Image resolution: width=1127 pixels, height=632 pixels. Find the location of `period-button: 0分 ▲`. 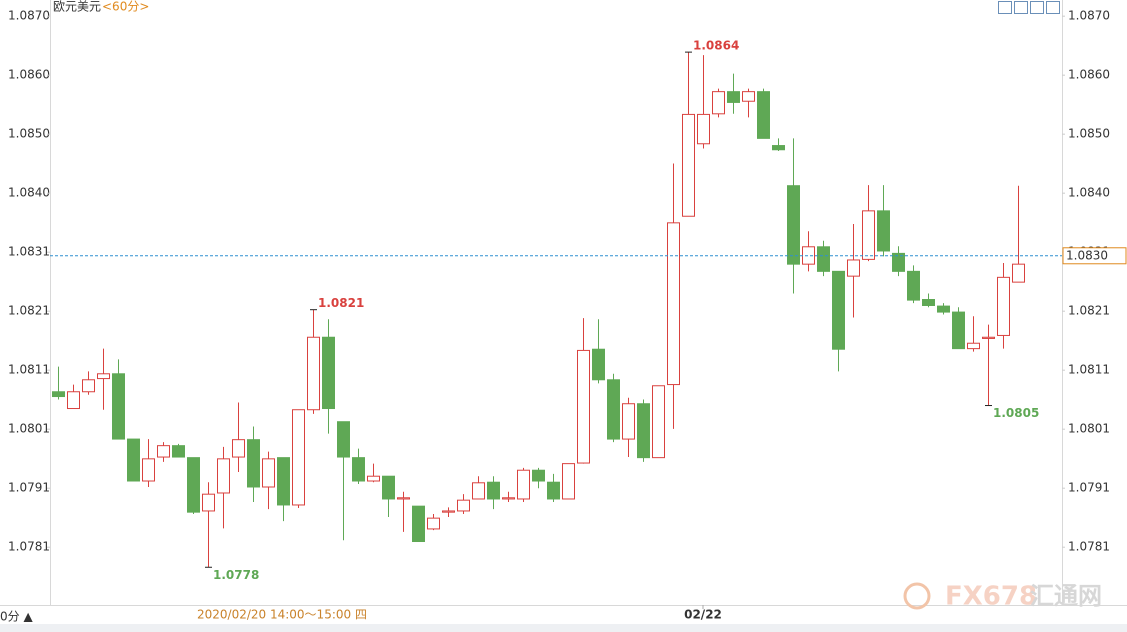

period-button: 0分 ▲ is located at coordinates (16, 617).